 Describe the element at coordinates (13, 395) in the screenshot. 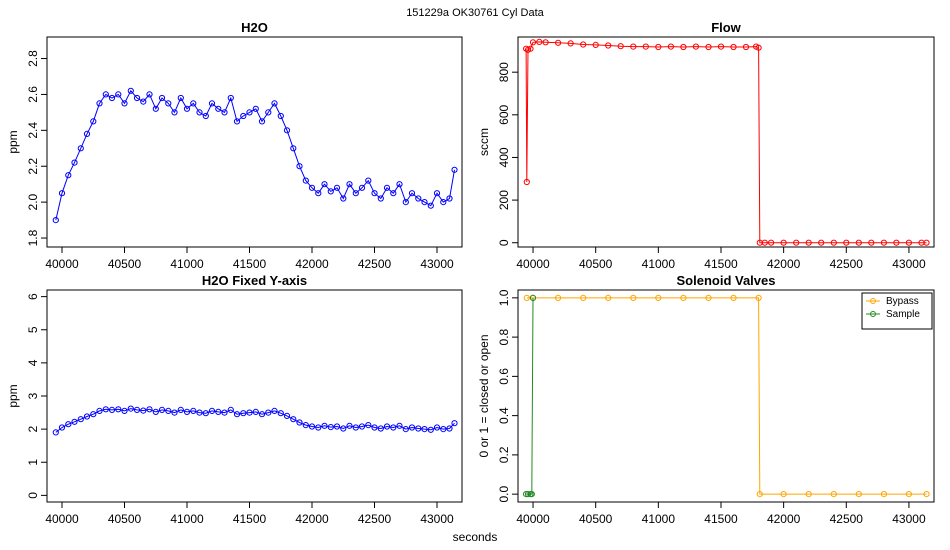

I see `y-axis-label: ppm` at that location.